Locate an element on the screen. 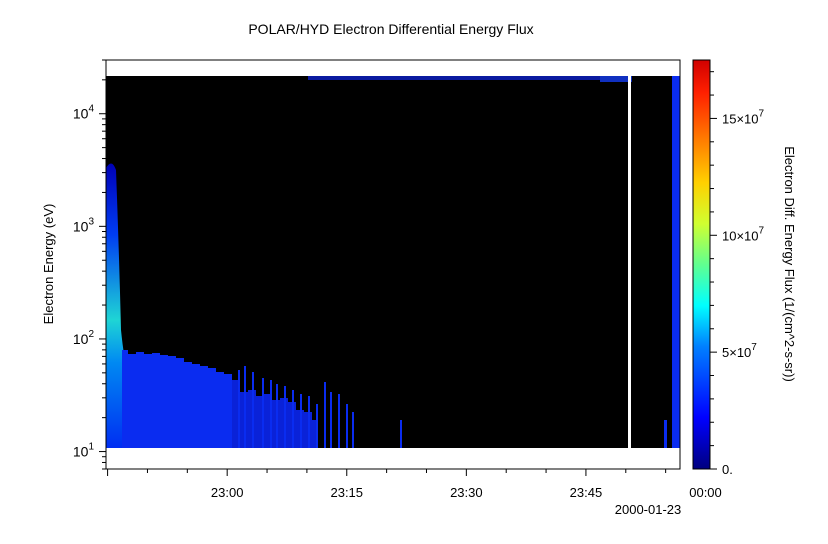  x-axis: 23:00 23:15 23:30 23:45 00:00 is located at coordinates (414, 484).